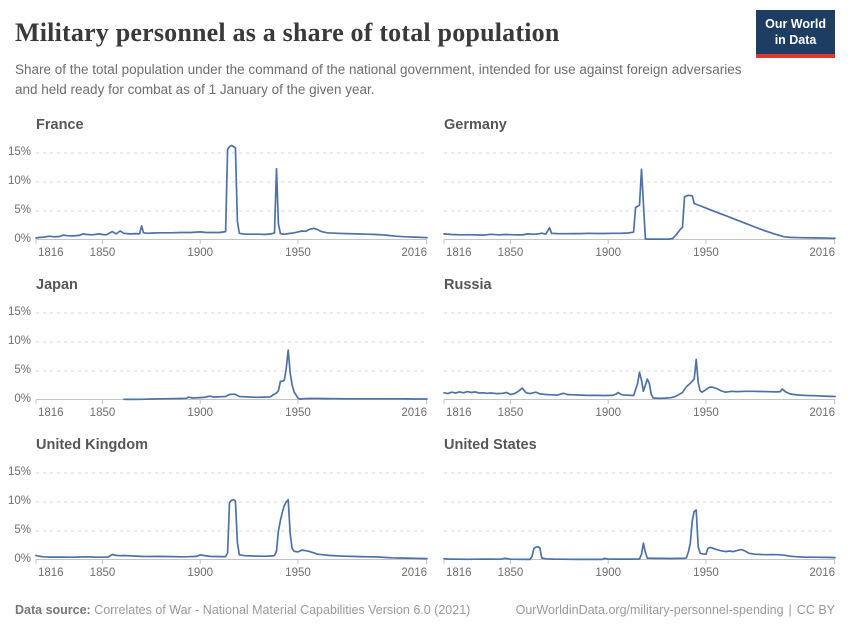 The height and width of the screenshot is (631, 850). I want to click on owid-logo-line2: in Data, so click(795, 40).